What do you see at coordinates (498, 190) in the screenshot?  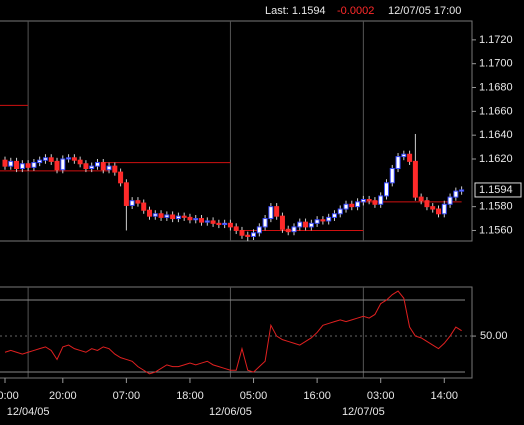 I see `last-price-box` at bounding box center [498, 190].